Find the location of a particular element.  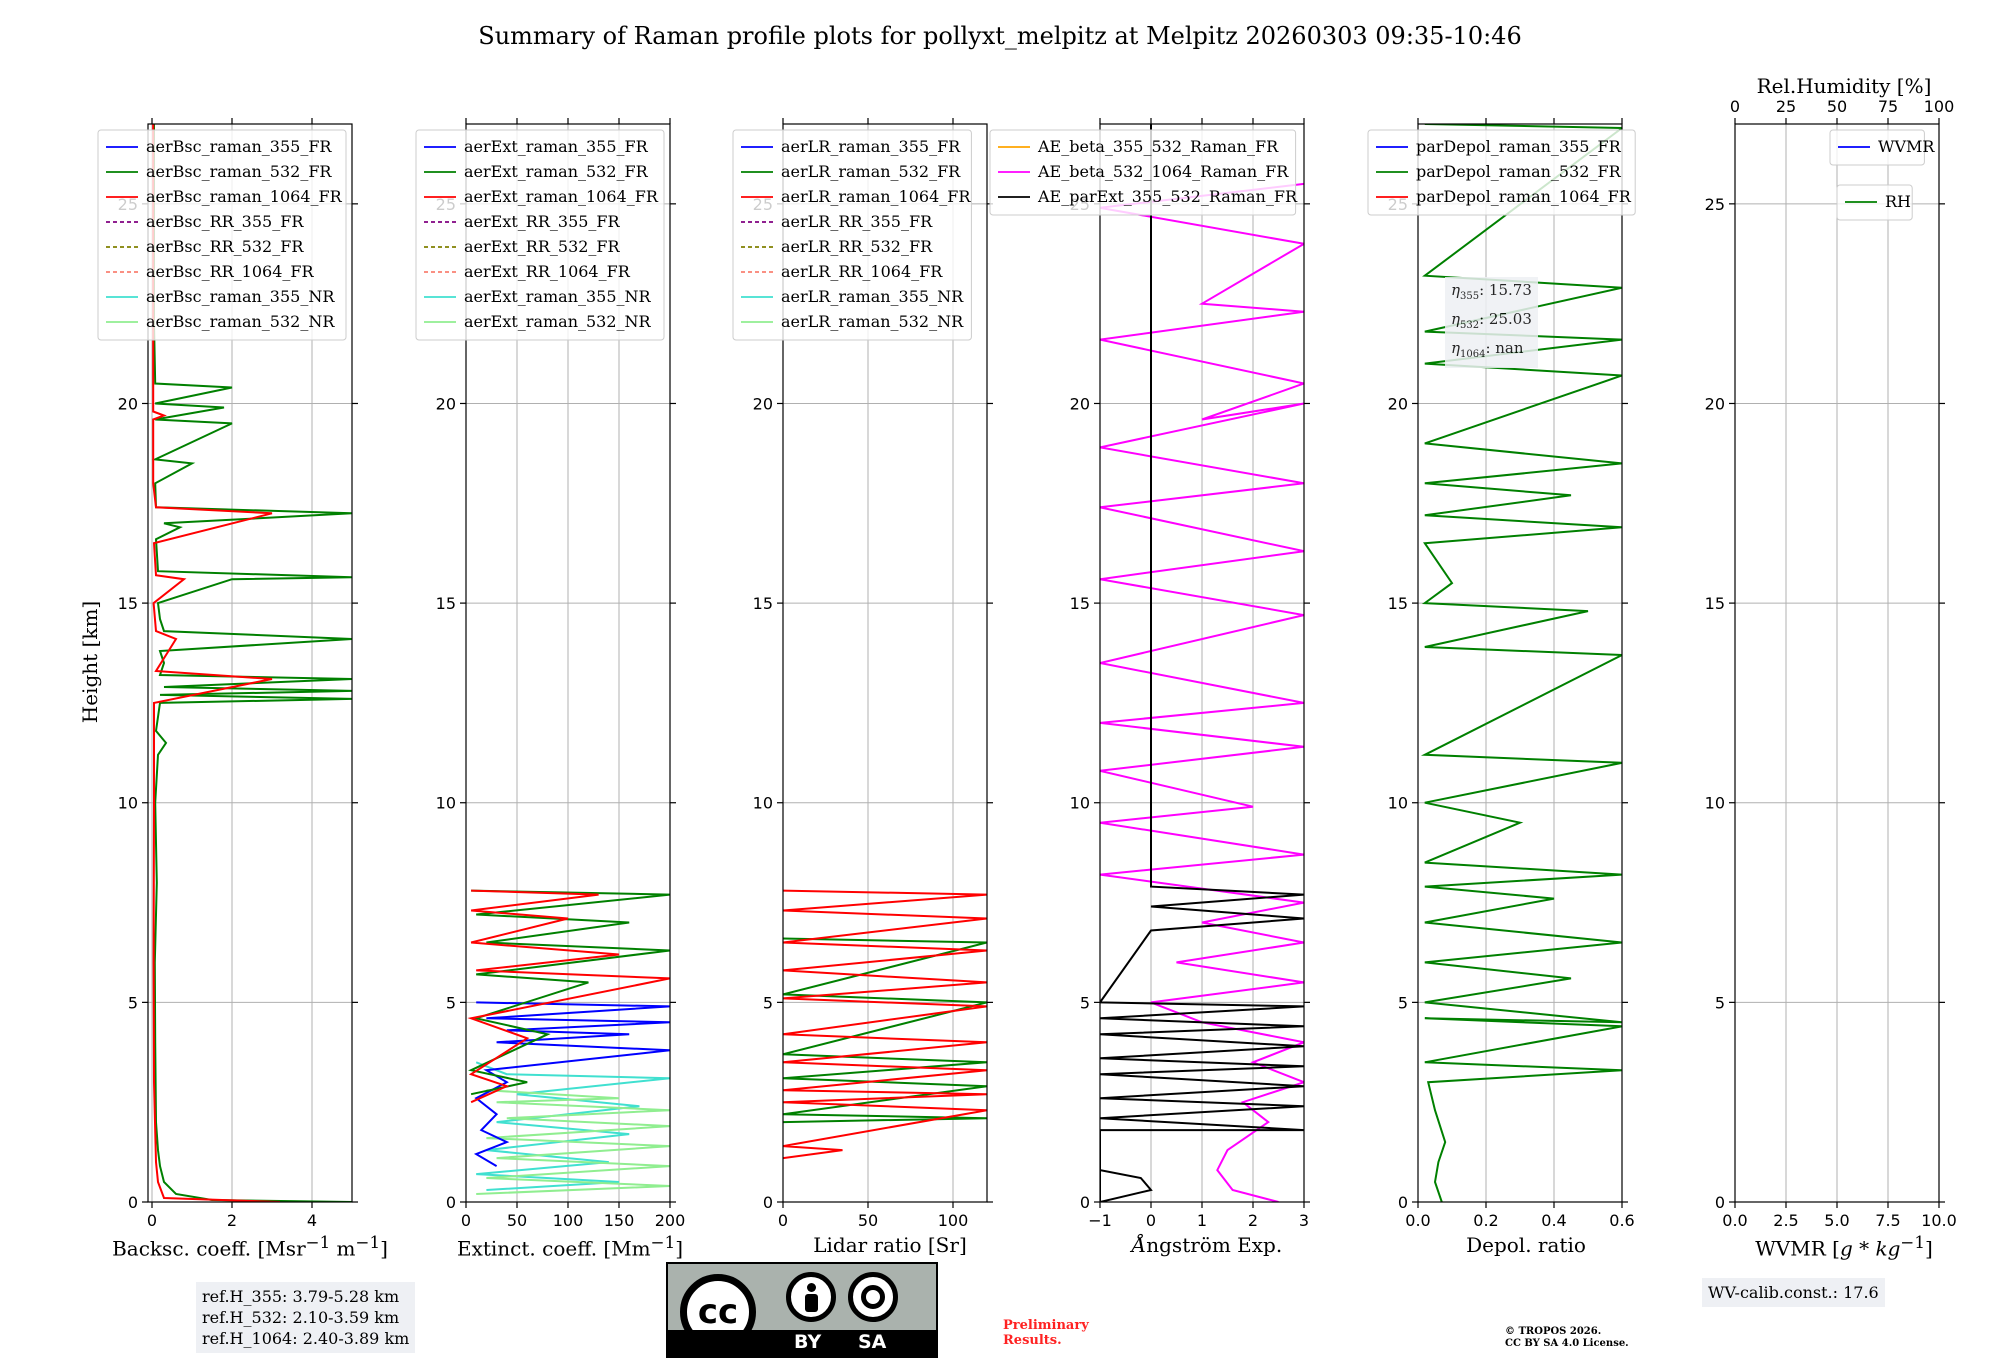

legend-entry: RH is located at coordinates (1898, 201).